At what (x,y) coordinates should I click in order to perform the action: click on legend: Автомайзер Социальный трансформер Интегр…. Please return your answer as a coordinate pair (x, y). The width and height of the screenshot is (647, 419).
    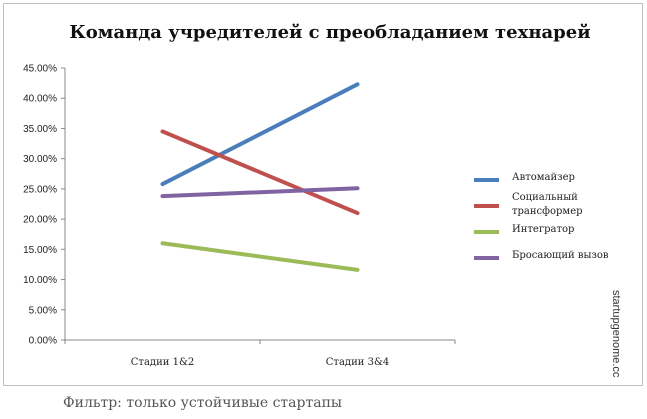
    Looking at the image, I should click on (549, 215).